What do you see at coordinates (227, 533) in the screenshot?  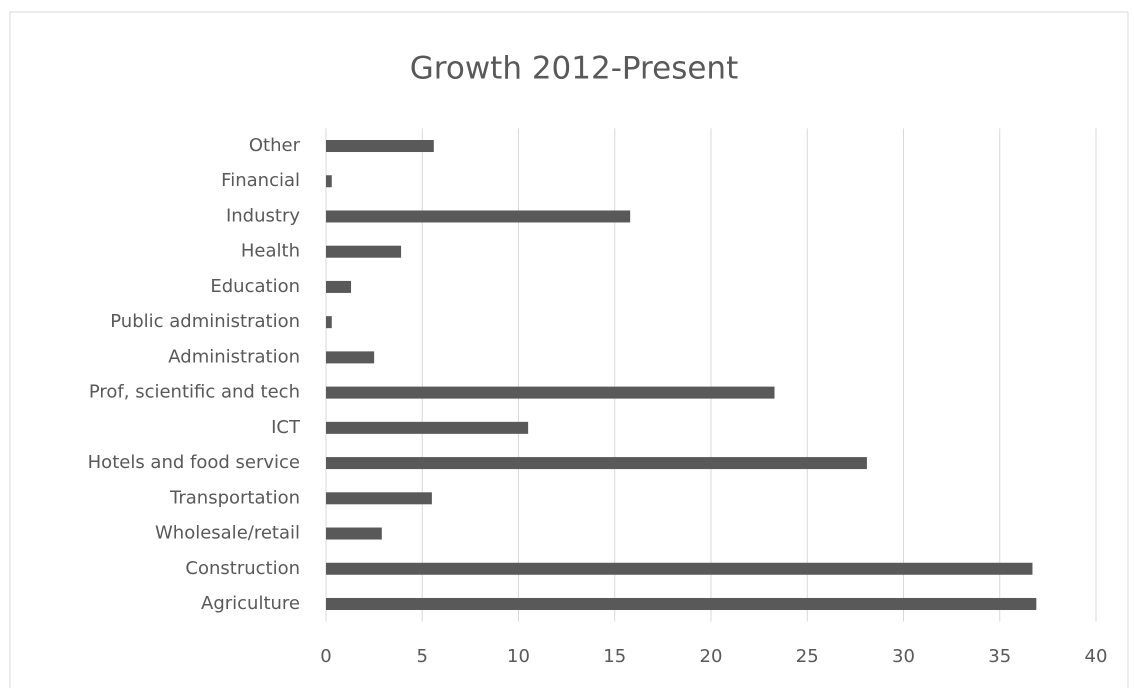 I see `y-tick-label: Wholesale/retail` at bounding box center [227, 533].